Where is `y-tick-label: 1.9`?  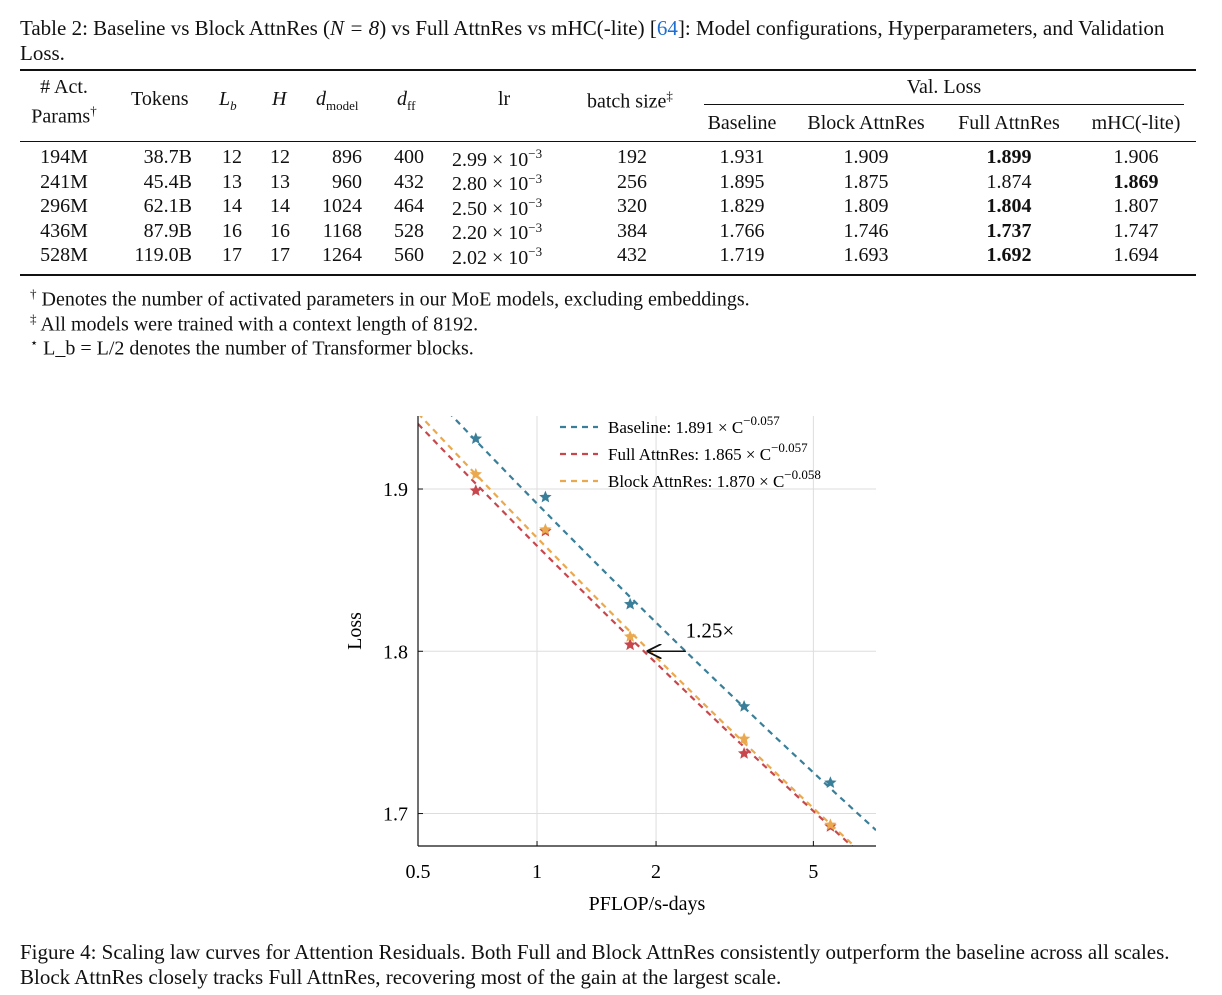 y-tick-label: 1.9 is located at coordinates (395, 490).